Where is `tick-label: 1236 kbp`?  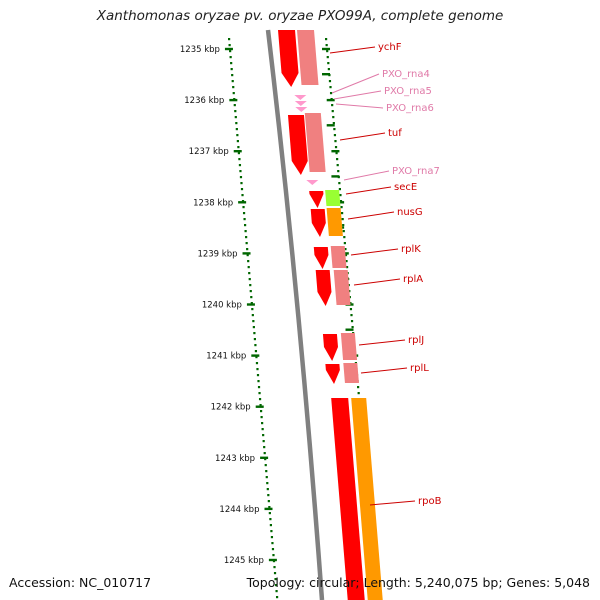 tick-label: 1236 kbp is located at coordinates (204, 101).